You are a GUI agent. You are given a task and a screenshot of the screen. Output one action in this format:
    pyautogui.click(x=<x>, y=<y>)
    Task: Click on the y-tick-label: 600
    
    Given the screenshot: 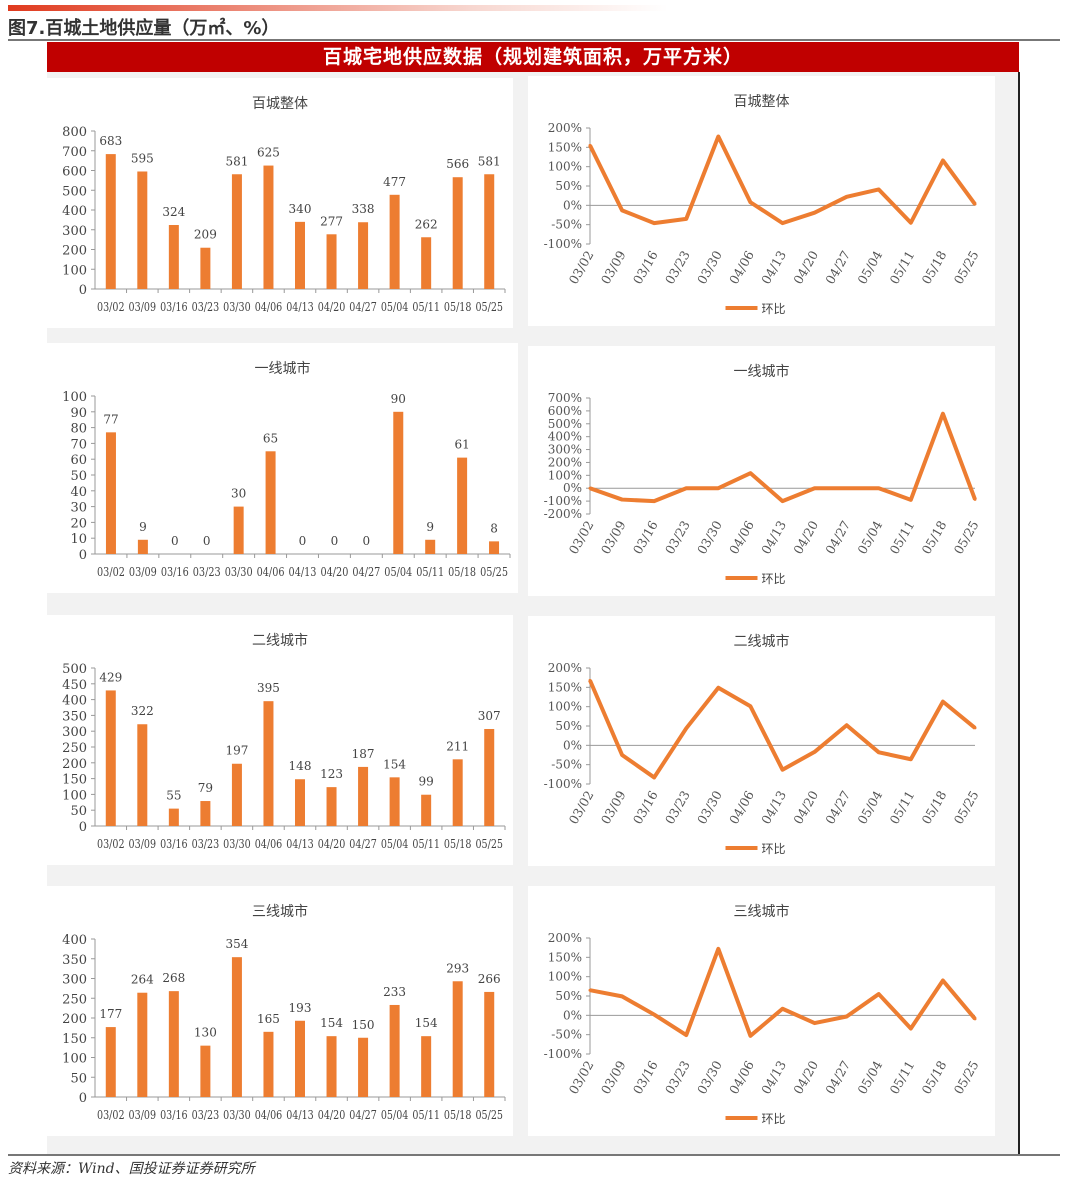 What is the action you would take?
    pyautogui.click(x=74, y=172)
    